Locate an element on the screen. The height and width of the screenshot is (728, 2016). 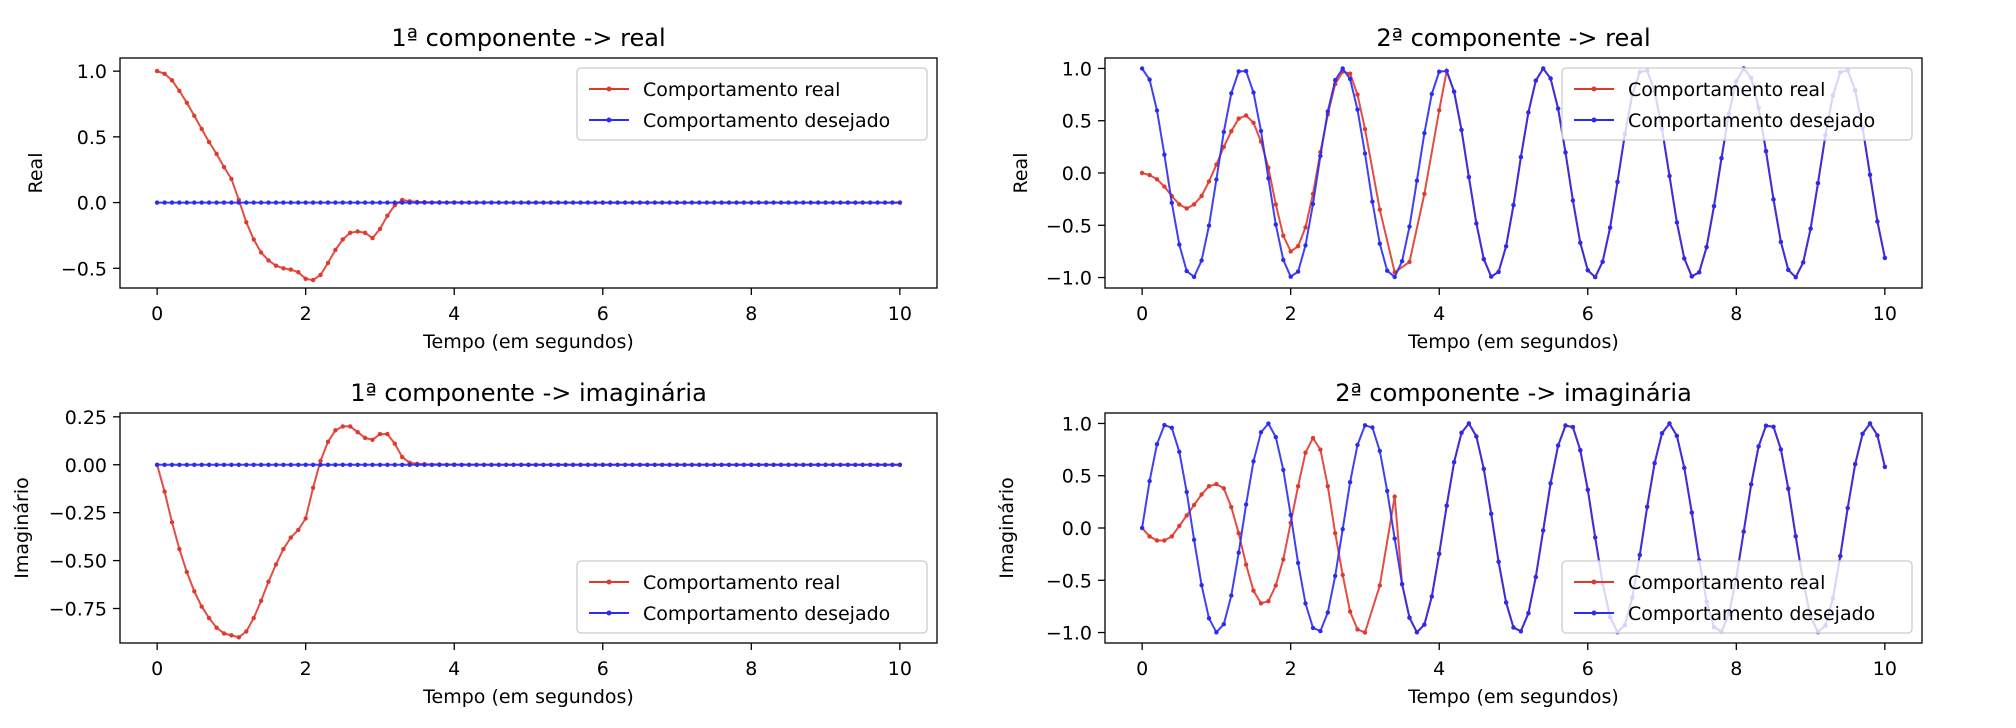
chart-title: 2ª componente -> real is located at coordinates (1513, 38).